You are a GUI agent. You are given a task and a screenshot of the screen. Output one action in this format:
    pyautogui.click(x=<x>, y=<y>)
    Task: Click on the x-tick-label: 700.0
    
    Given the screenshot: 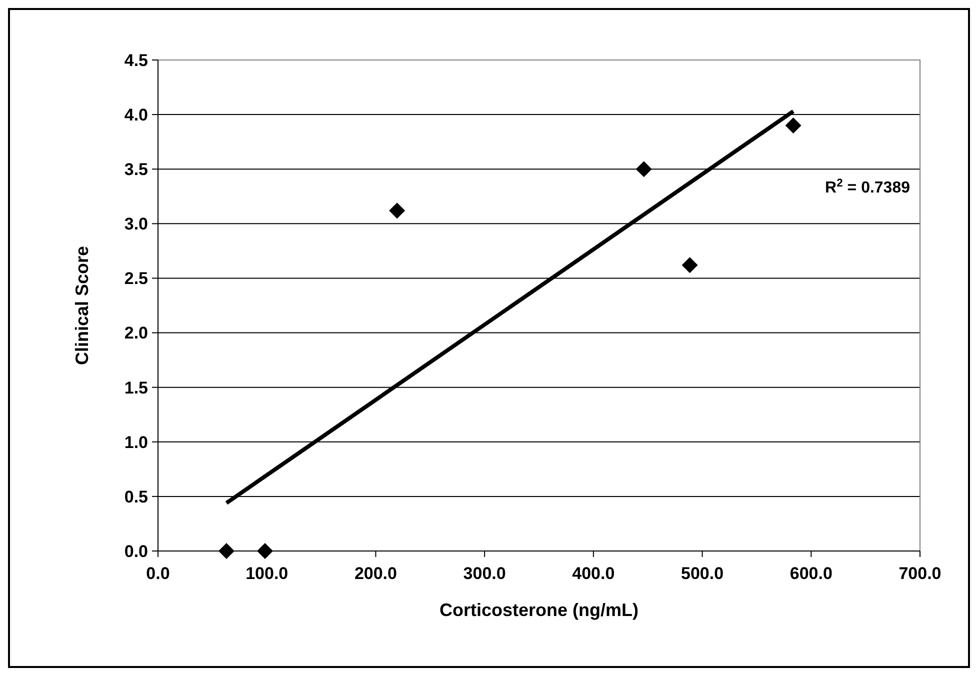 What is the action you would take?
    pyautogui.click(x=920, y=573)
    